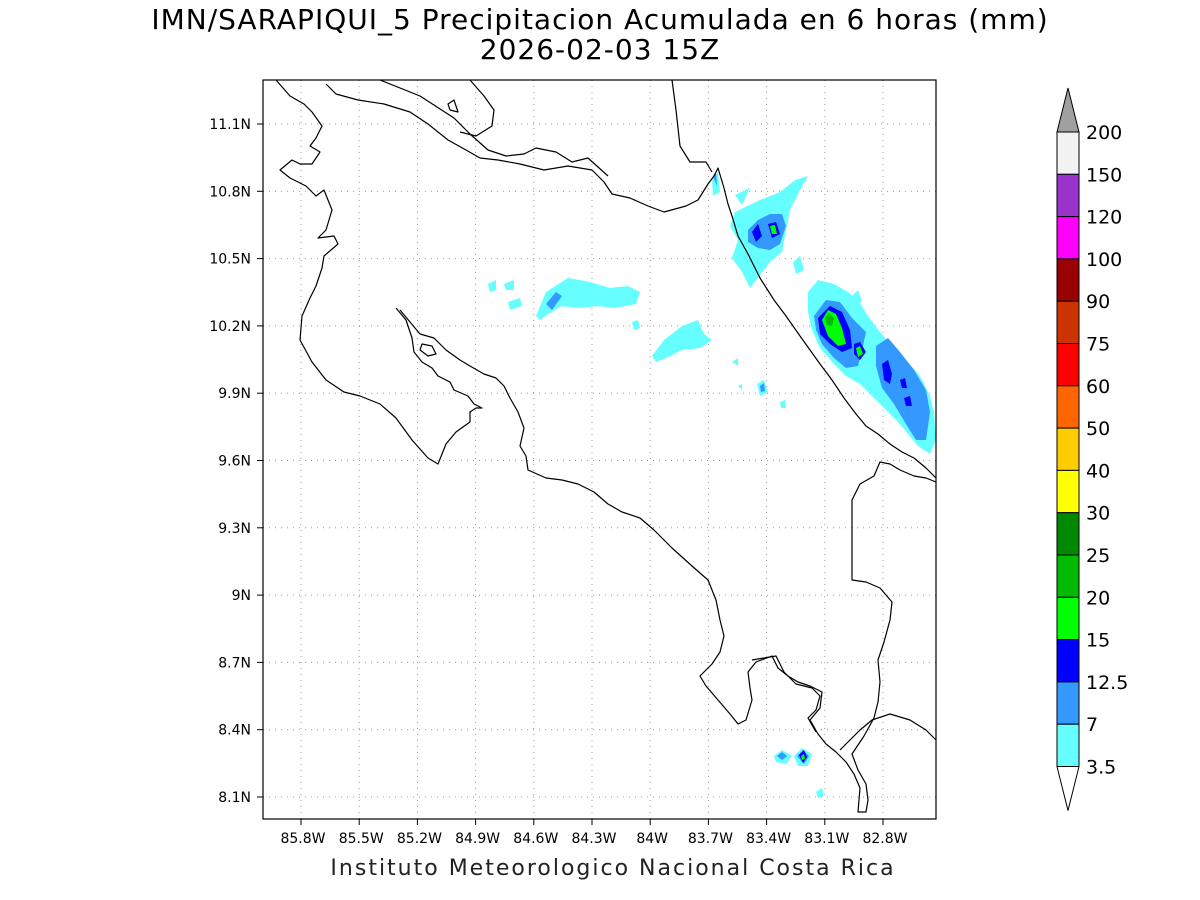 The height and width of the screenshot is (900, 1200). Describe the element at coordinates (1098, 387) in the screenshot. I see `colorbar-label: 60` at that location.